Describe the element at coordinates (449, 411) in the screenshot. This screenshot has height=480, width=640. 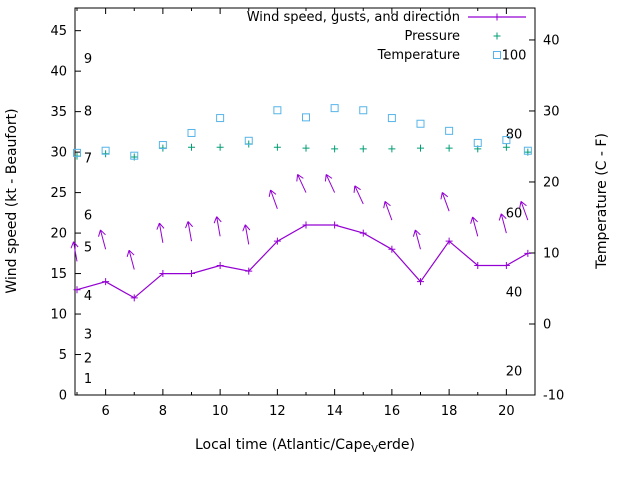
I see `x-tick-label: 18` at that location.